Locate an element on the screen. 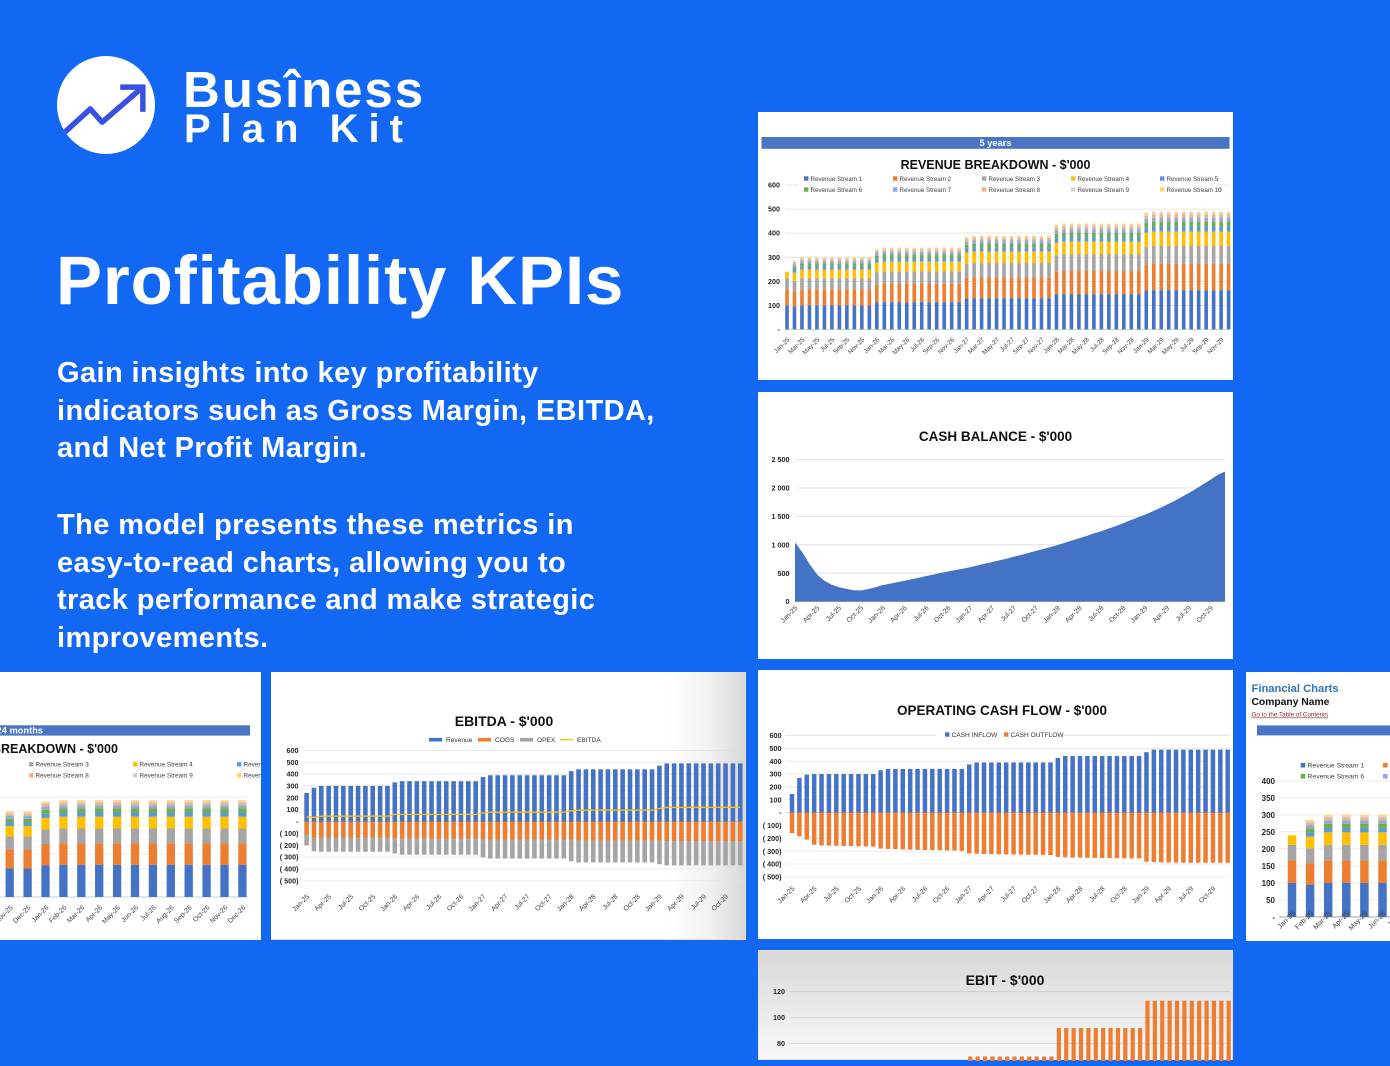 The width and height of the screenshot is (1390, 1066). svg-text: Revenue is located at coordinates (459, 740).